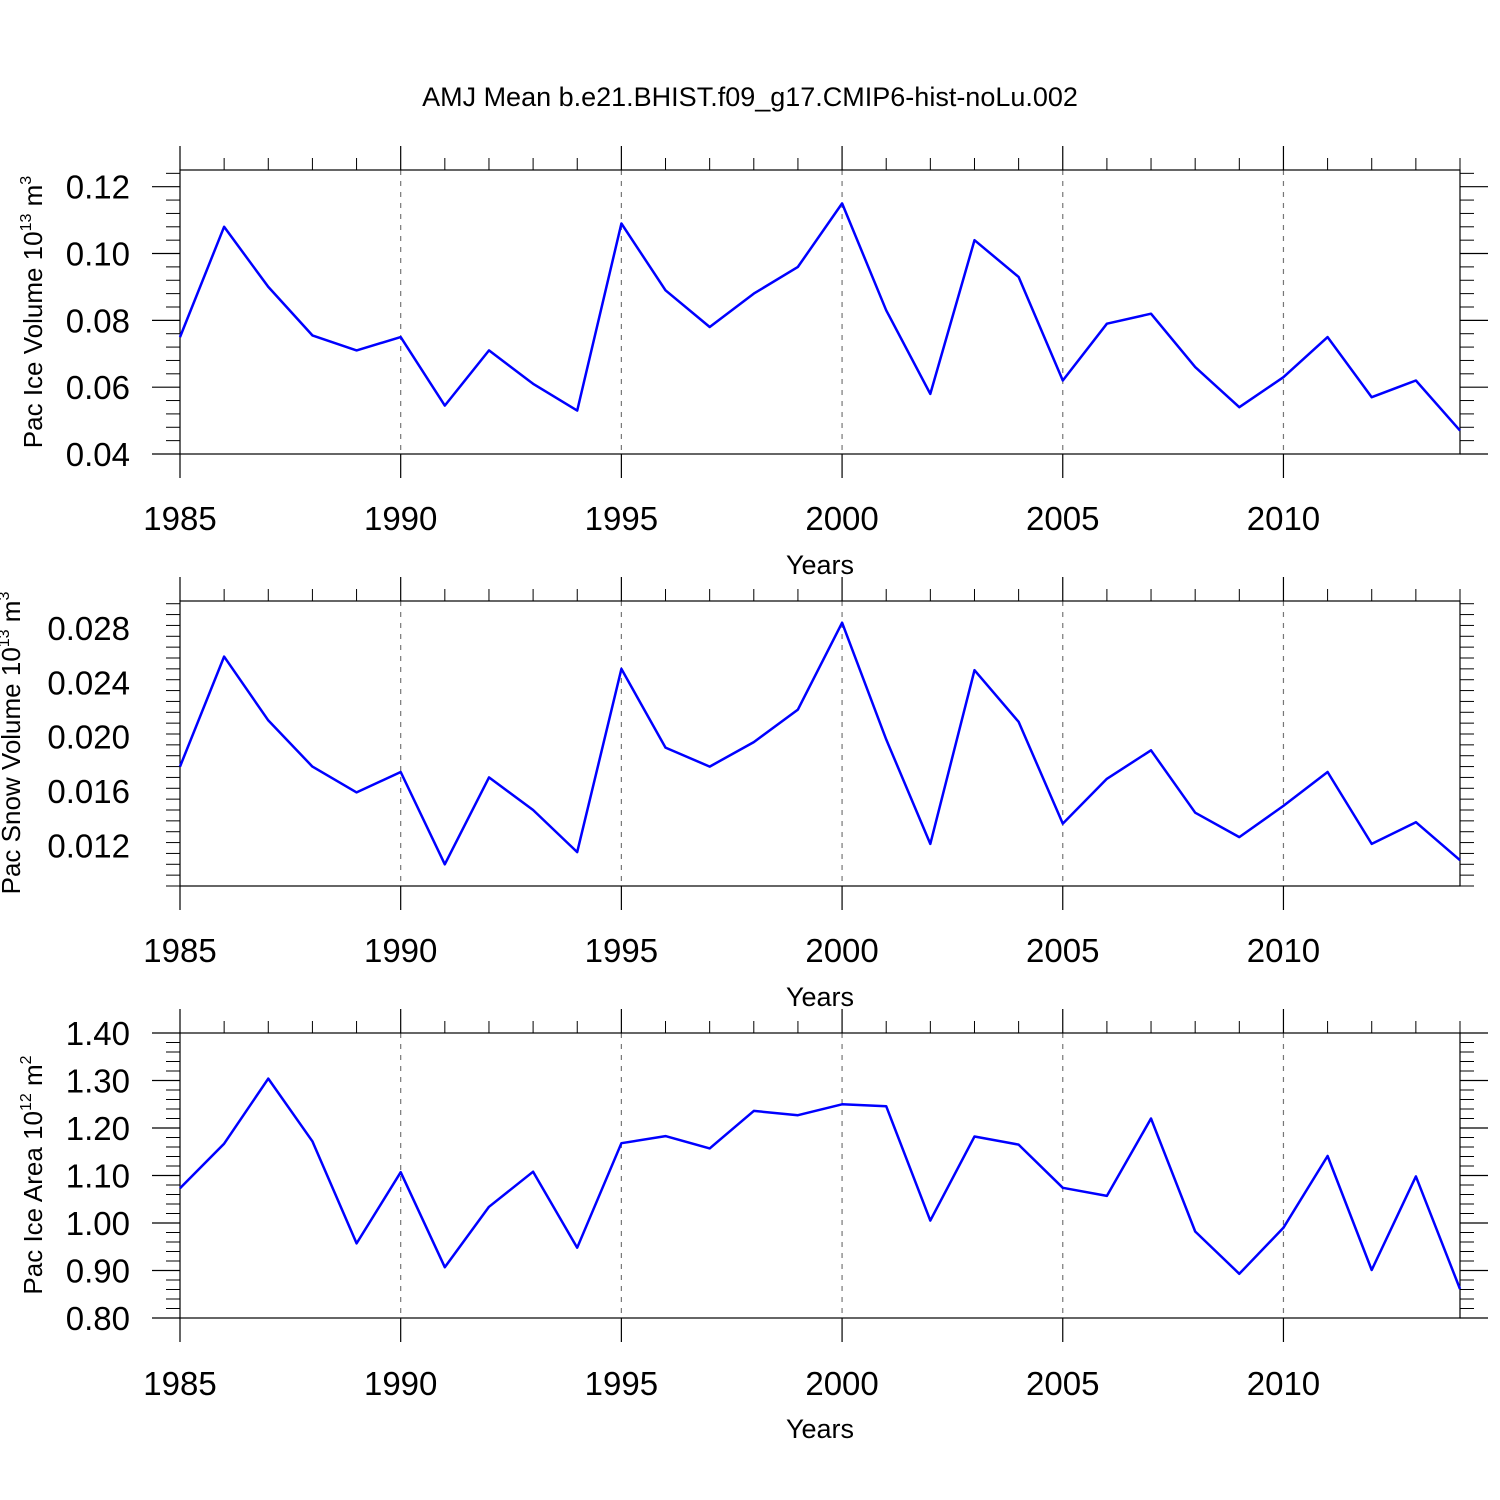 This screenshot has height=1500, width=1500. Describe the element at coordinates (26, 1059) in the screenshot. I see `y-axis-title-unit-exponent: 2` at that location.